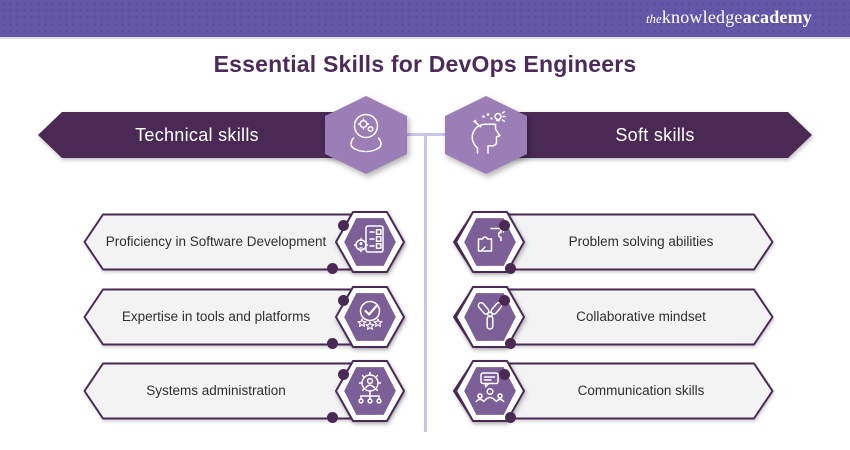  I want to click on technical-item-sysadmin: Systems administration, so click(244, 391).